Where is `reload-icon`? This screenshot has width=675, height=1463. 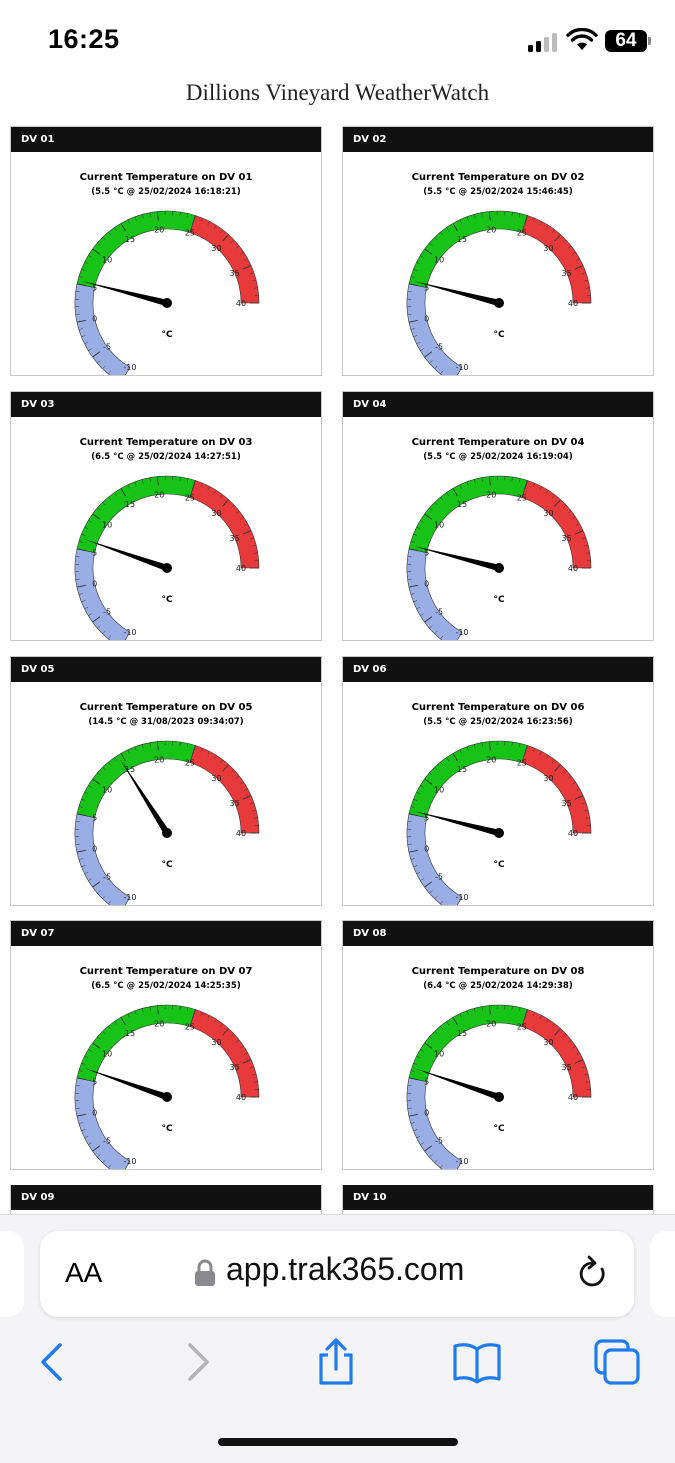
reload-icon is located at coordinates (593, 1273).